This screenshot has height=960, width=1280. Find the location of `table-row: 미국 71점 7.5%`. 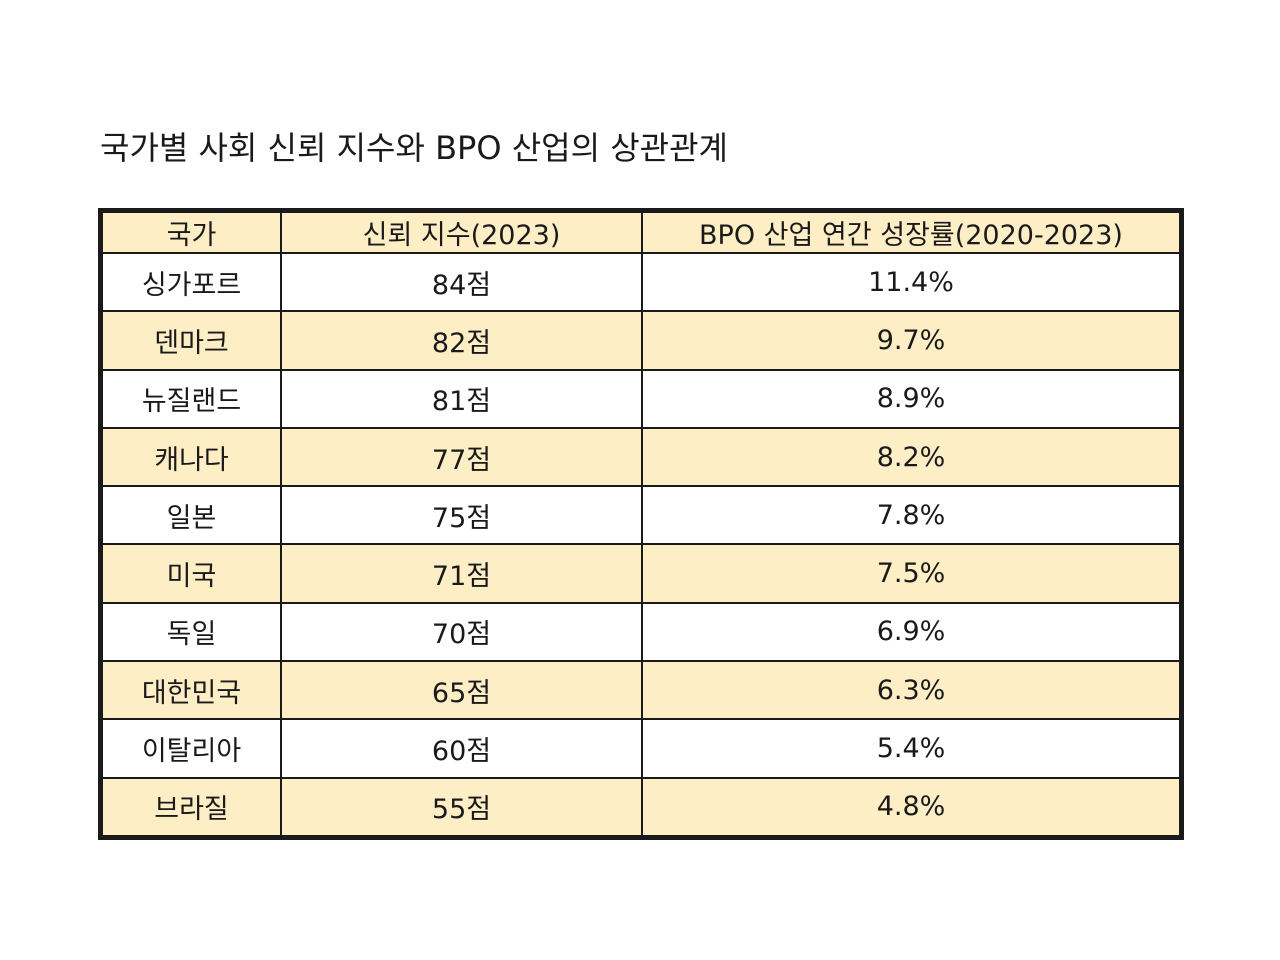

table-row: 미국 71점 7.5% is located at coordinates (641, 573).